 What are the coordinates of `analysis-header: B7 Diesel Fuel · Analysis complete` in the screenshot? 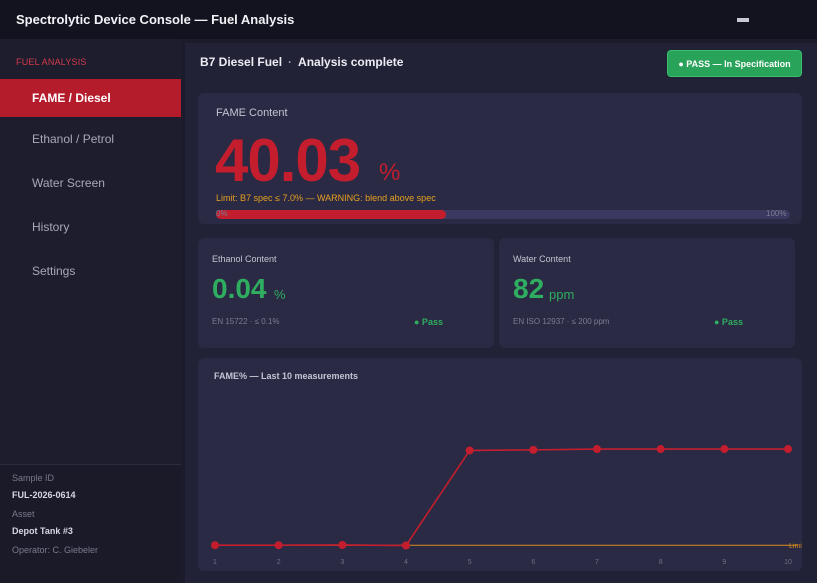 It's located at (501, 62).